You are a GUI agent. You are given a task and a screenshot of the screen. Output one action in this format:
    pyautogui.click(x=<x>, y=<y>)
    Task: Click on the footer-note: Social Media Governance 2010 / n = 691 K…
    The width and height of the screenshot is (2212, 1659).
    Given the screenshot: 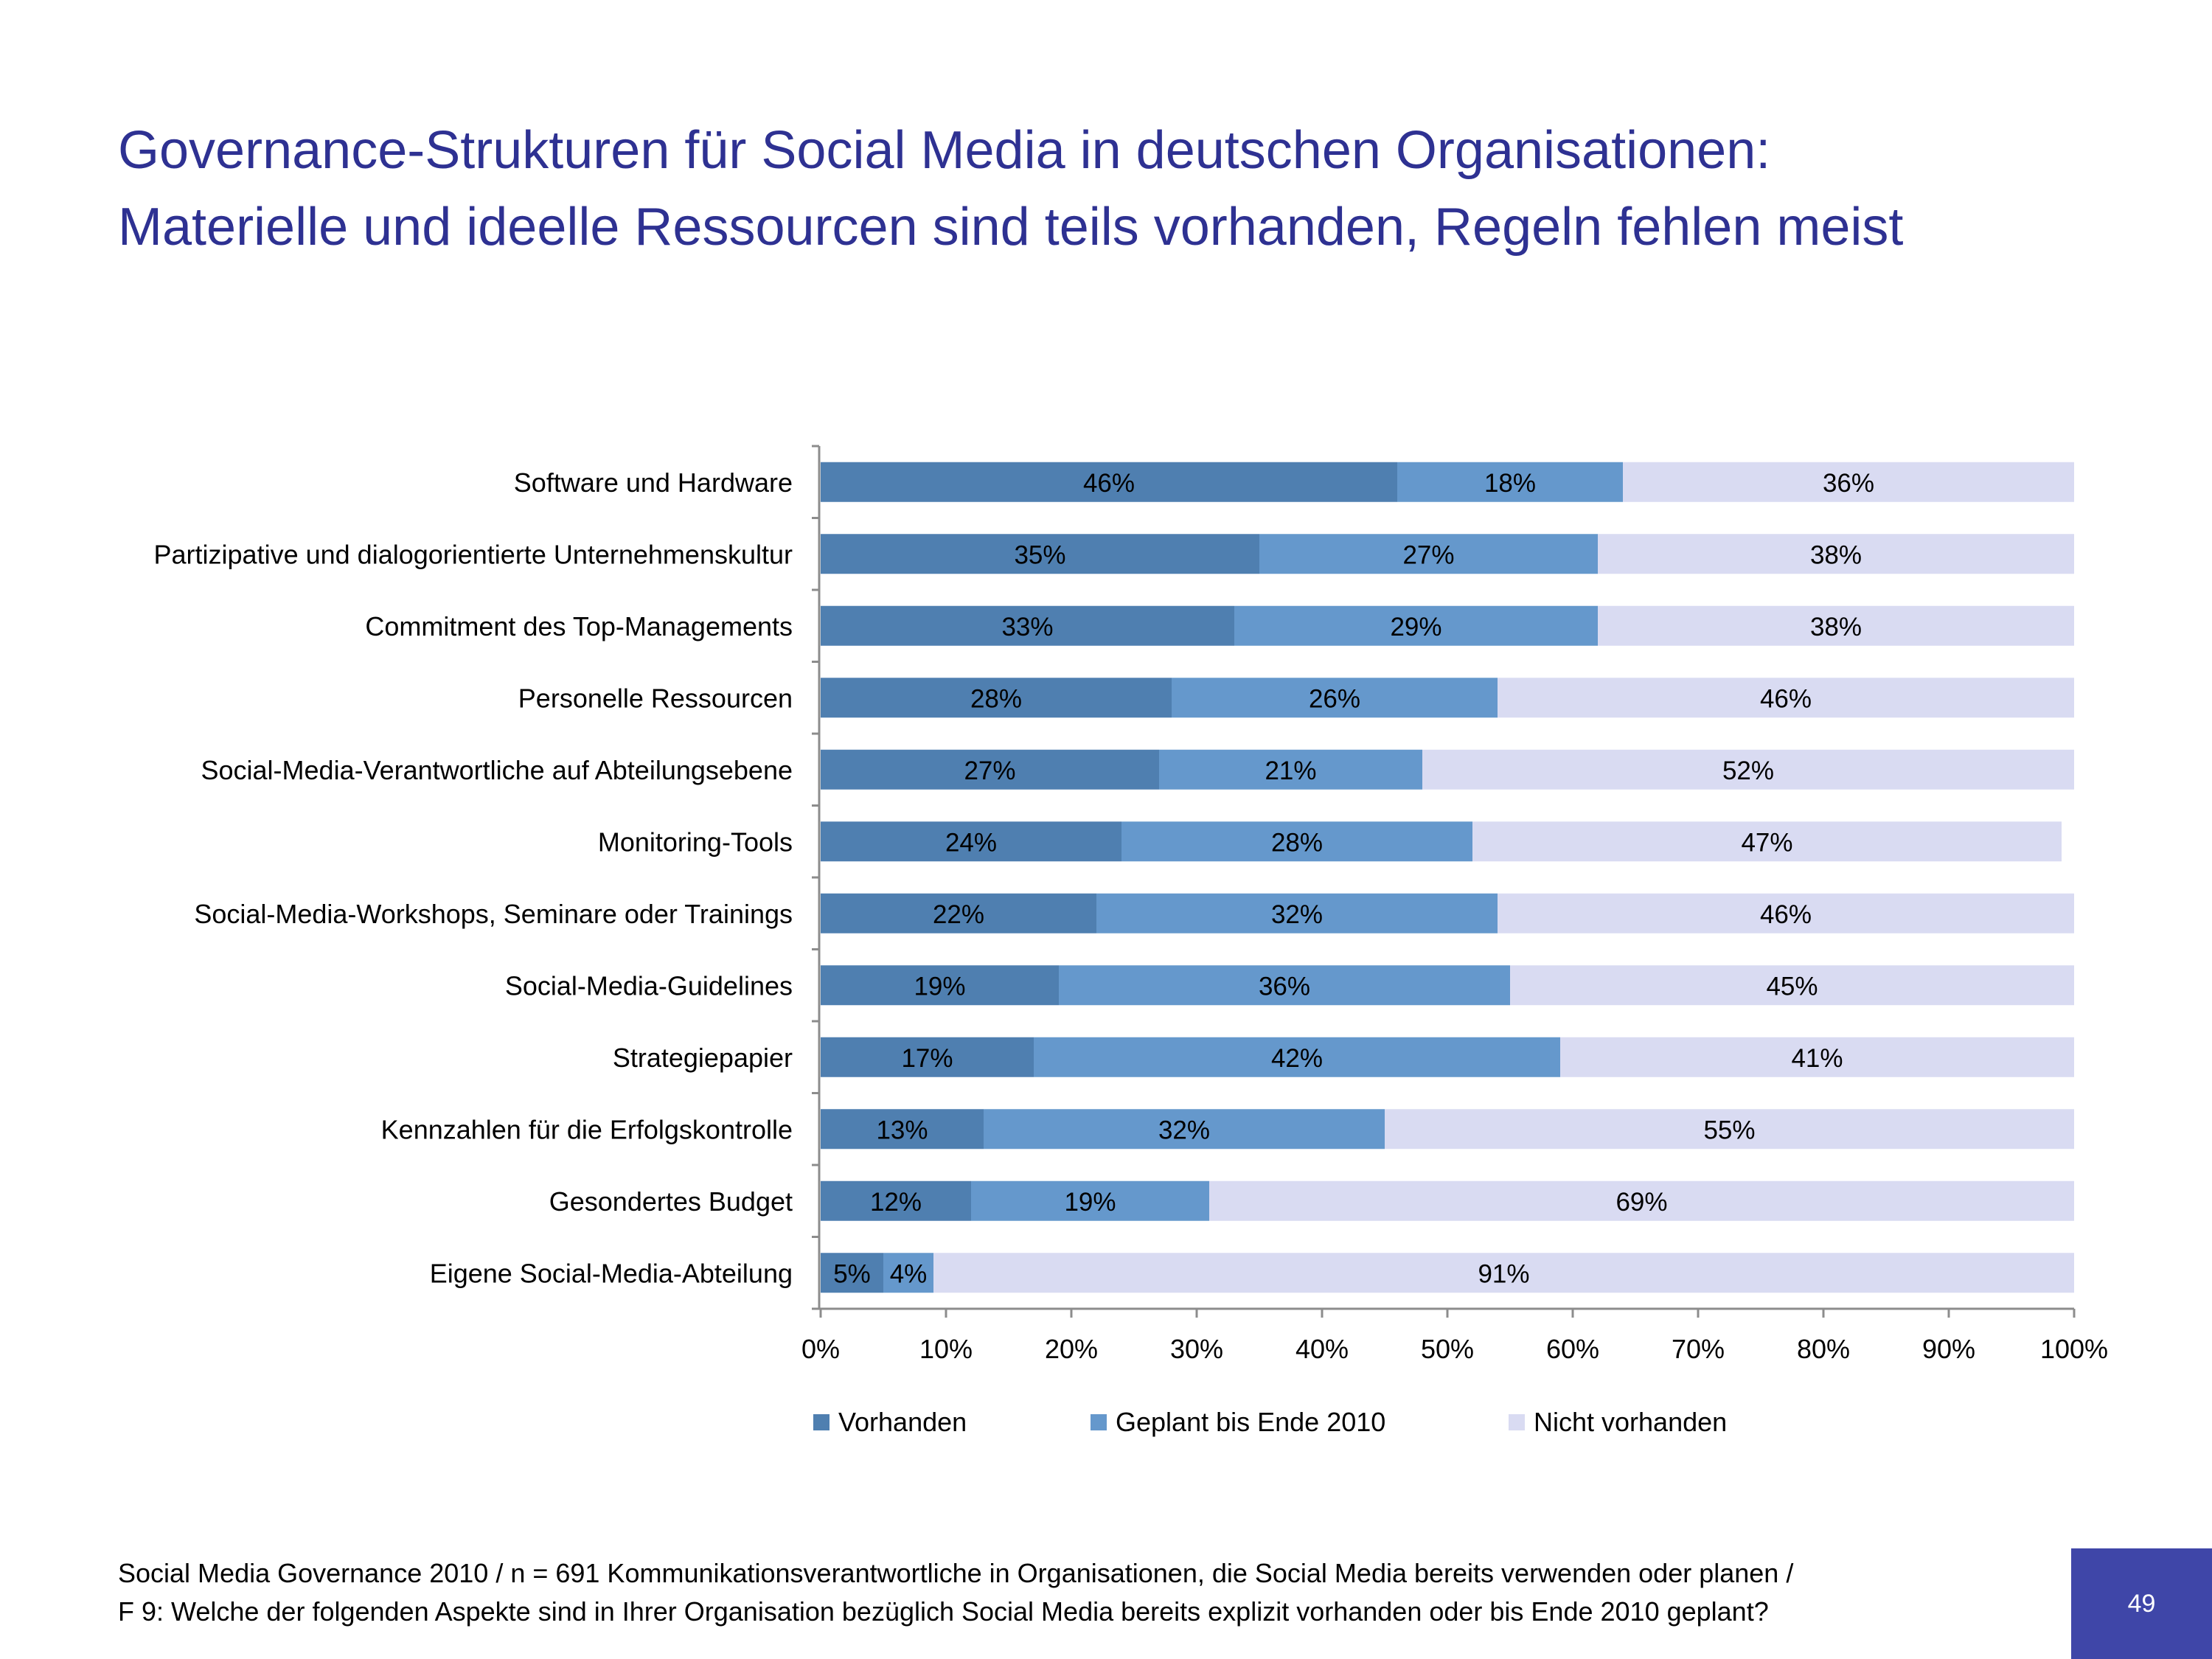 What is the action you would take?
    pyautogui.click(x=1076, y=1592)
    